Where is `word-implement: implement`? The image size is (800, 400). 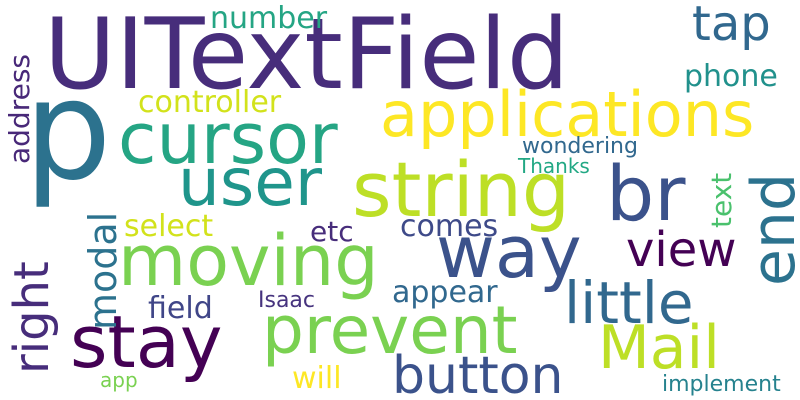 word-implement: implement is located at coordinates (721, 384).